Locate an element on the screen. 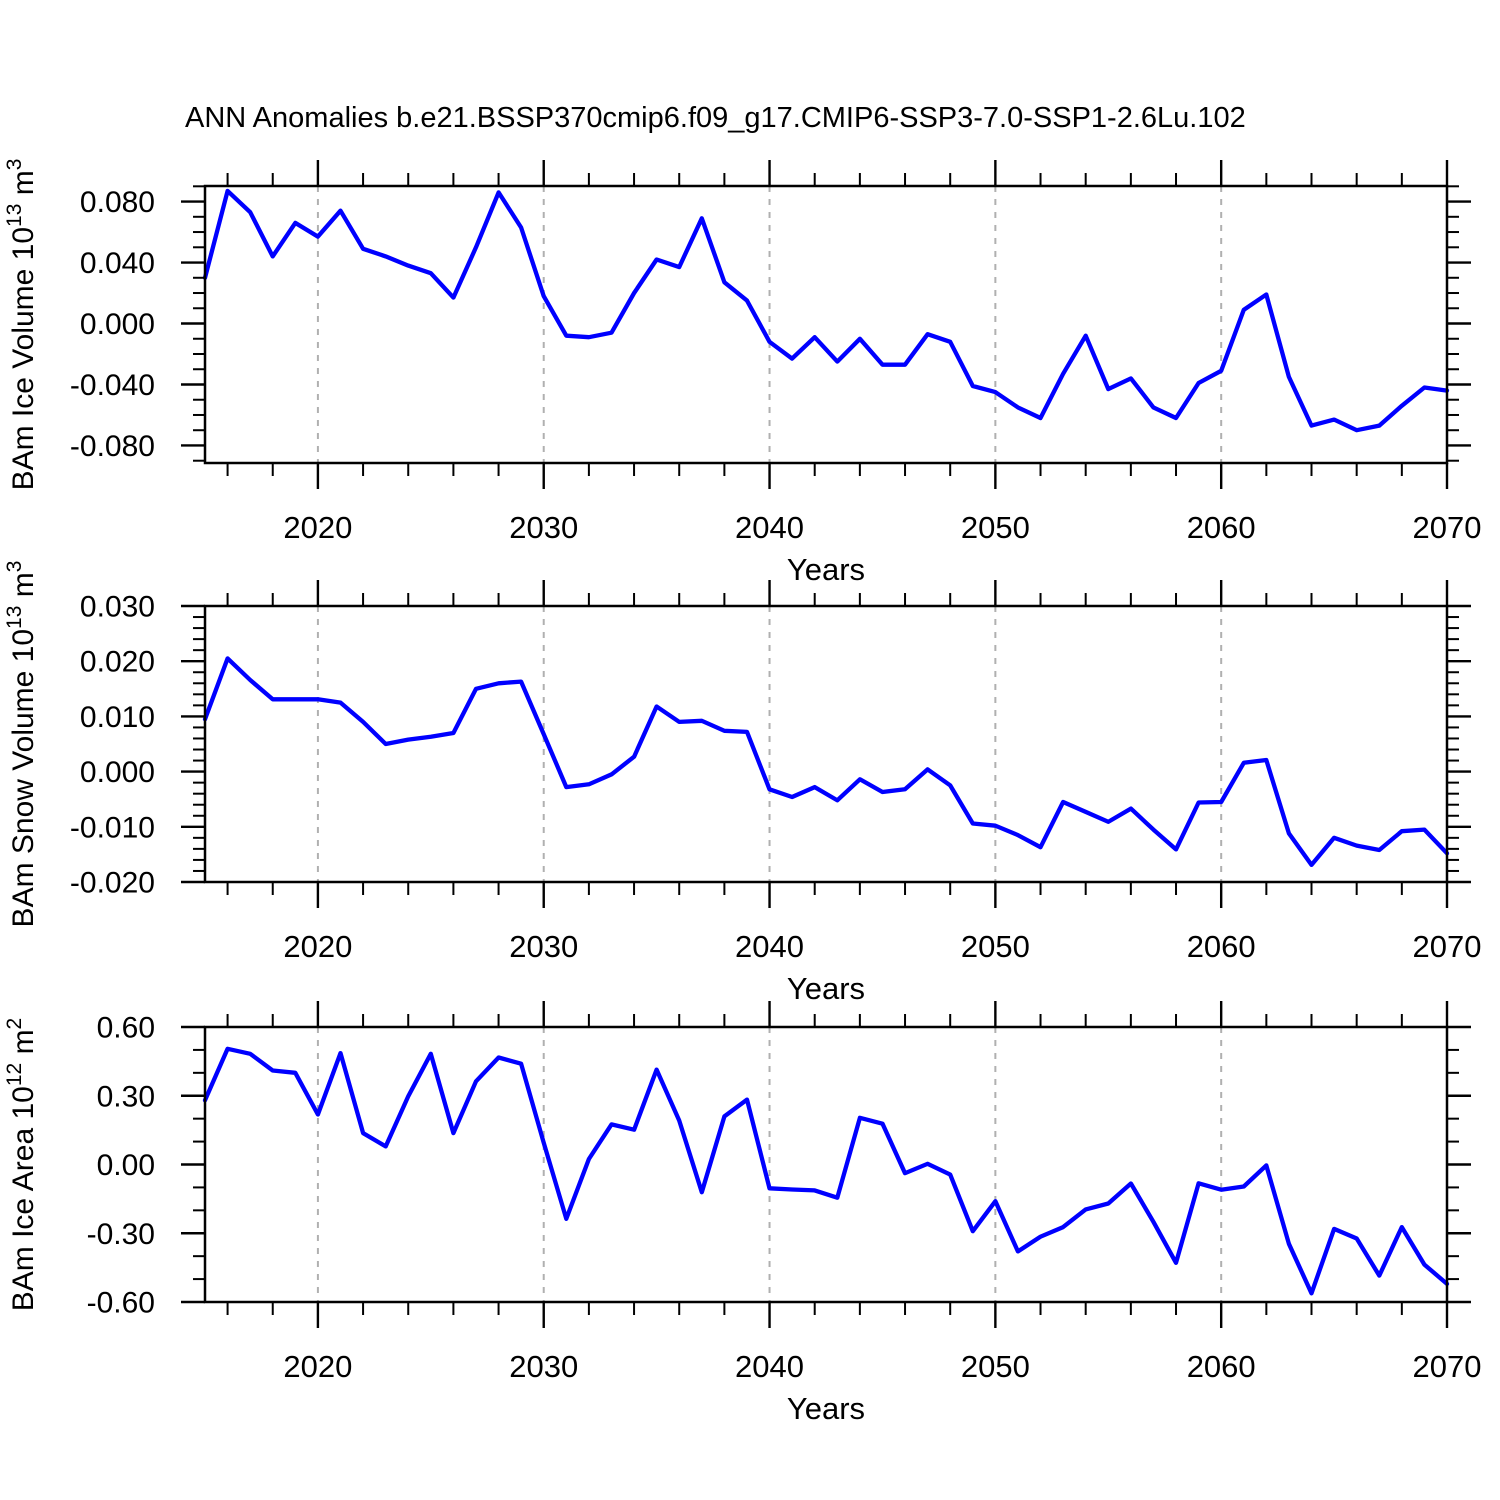 This screenshot has height=1500, width=1500. y-axis-title: BAm Ice Volume 1013 m3 is located at coordinates (21, 325).